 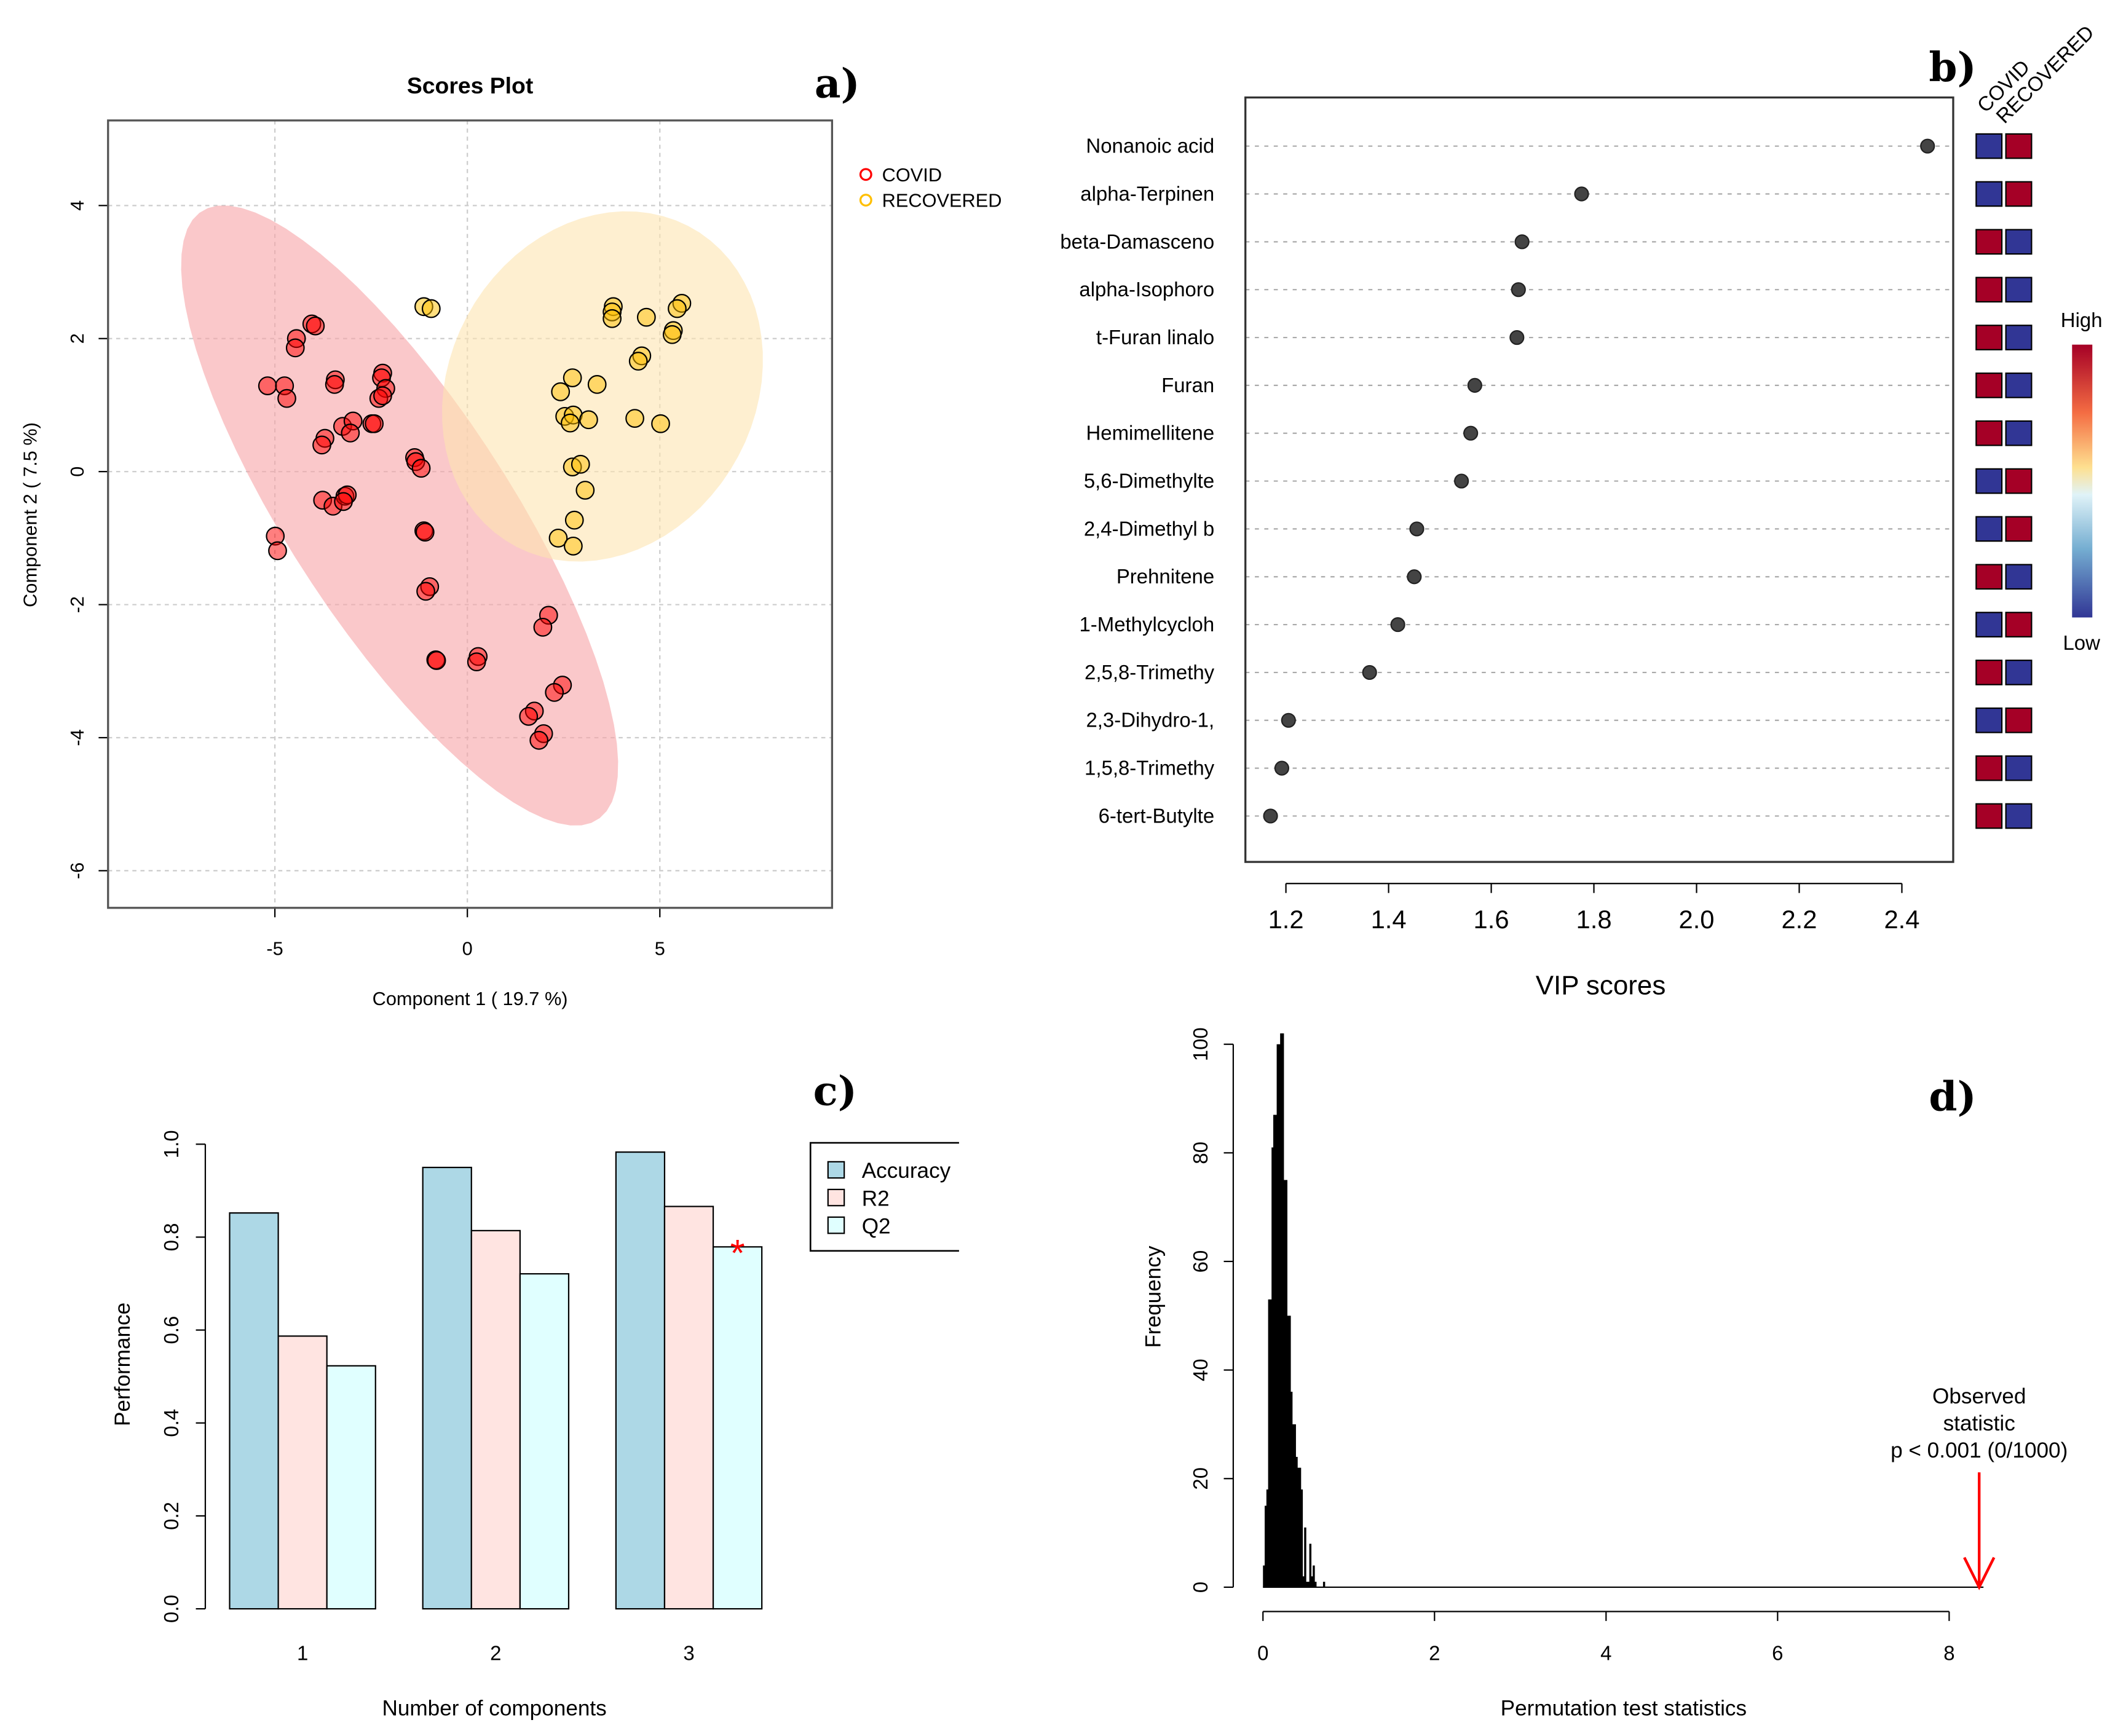 What do you see at coordinates (171, 1423) in the screenshot?
I see `y-tick-label: 0.4` at bounding box center [171, 1423].